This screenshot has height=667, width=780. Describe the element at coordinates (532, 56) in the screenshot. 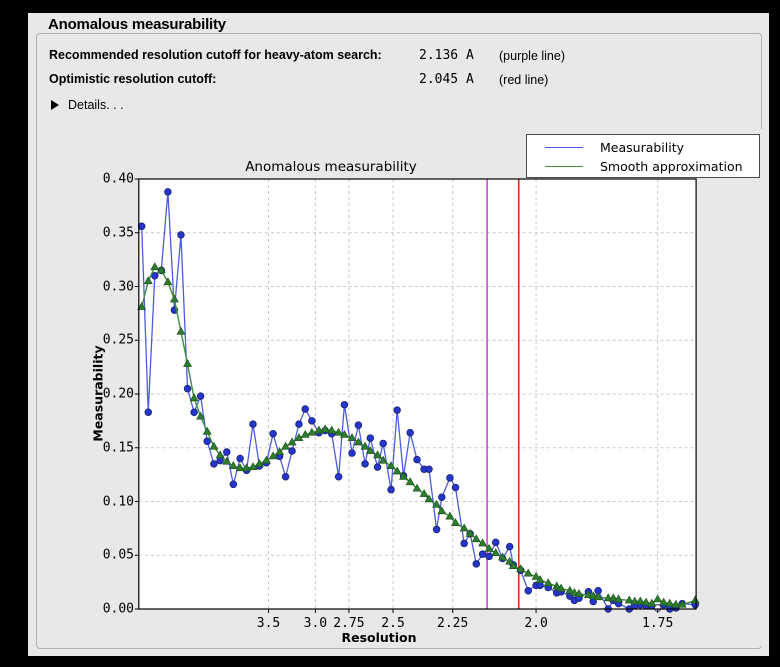

I see `recommended-cutoff-note: (purple line)` at that location.